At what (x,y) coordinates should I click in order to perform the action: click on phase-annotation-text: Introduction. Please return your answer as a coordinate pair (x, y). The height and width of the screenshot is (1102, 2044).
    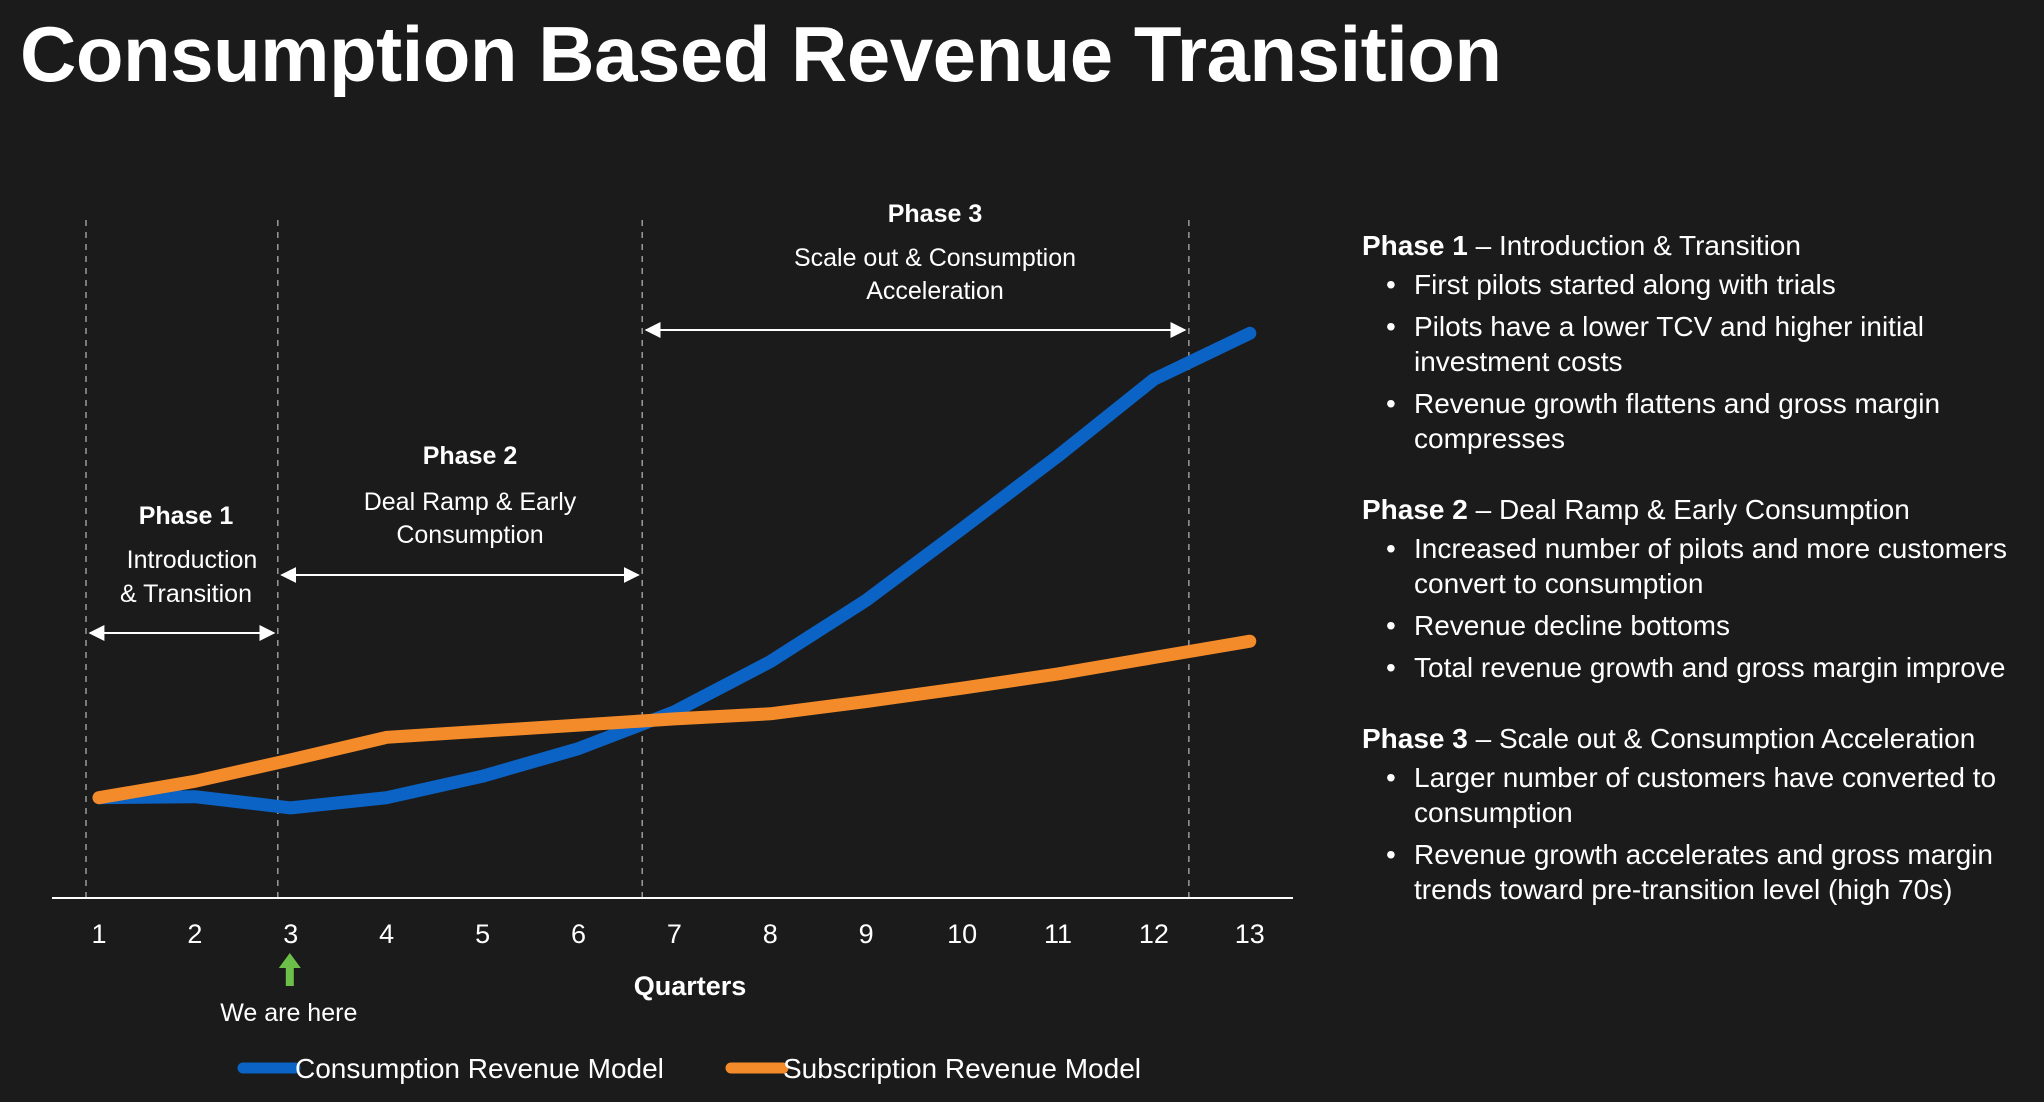
    Looking at the image, I should click on (192, 560).